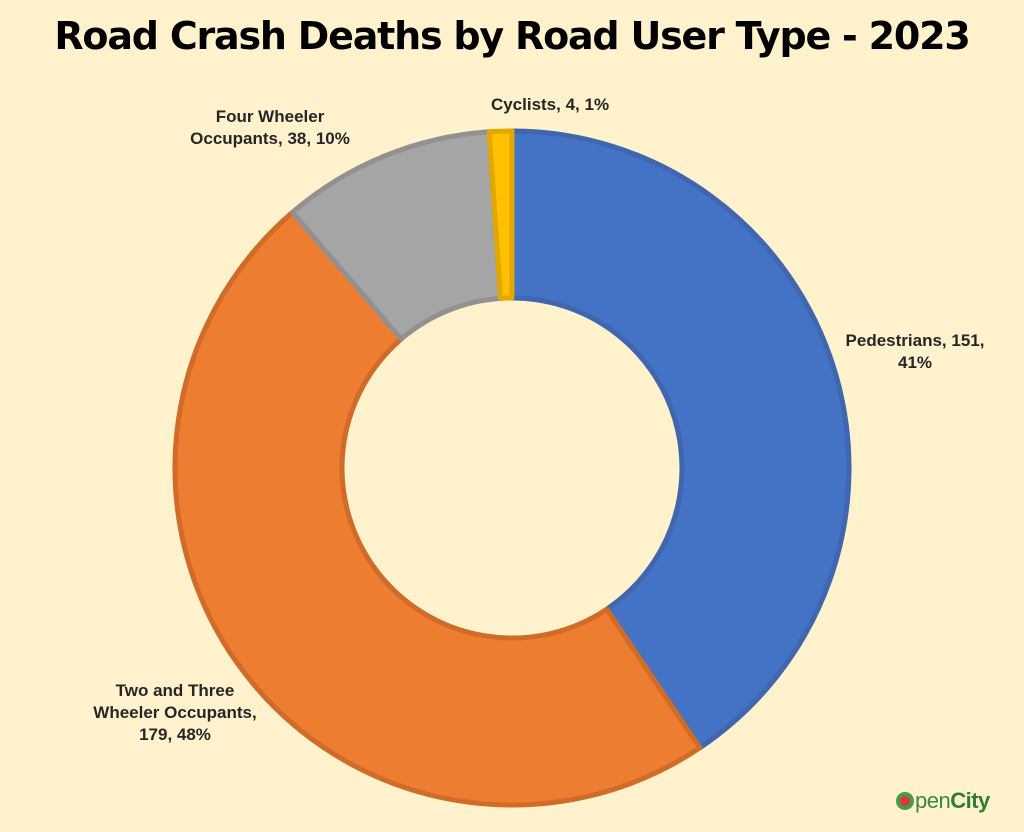  I want to click on data-label-cyclists: Cyclists, 4, 1%, so click(550, 104).